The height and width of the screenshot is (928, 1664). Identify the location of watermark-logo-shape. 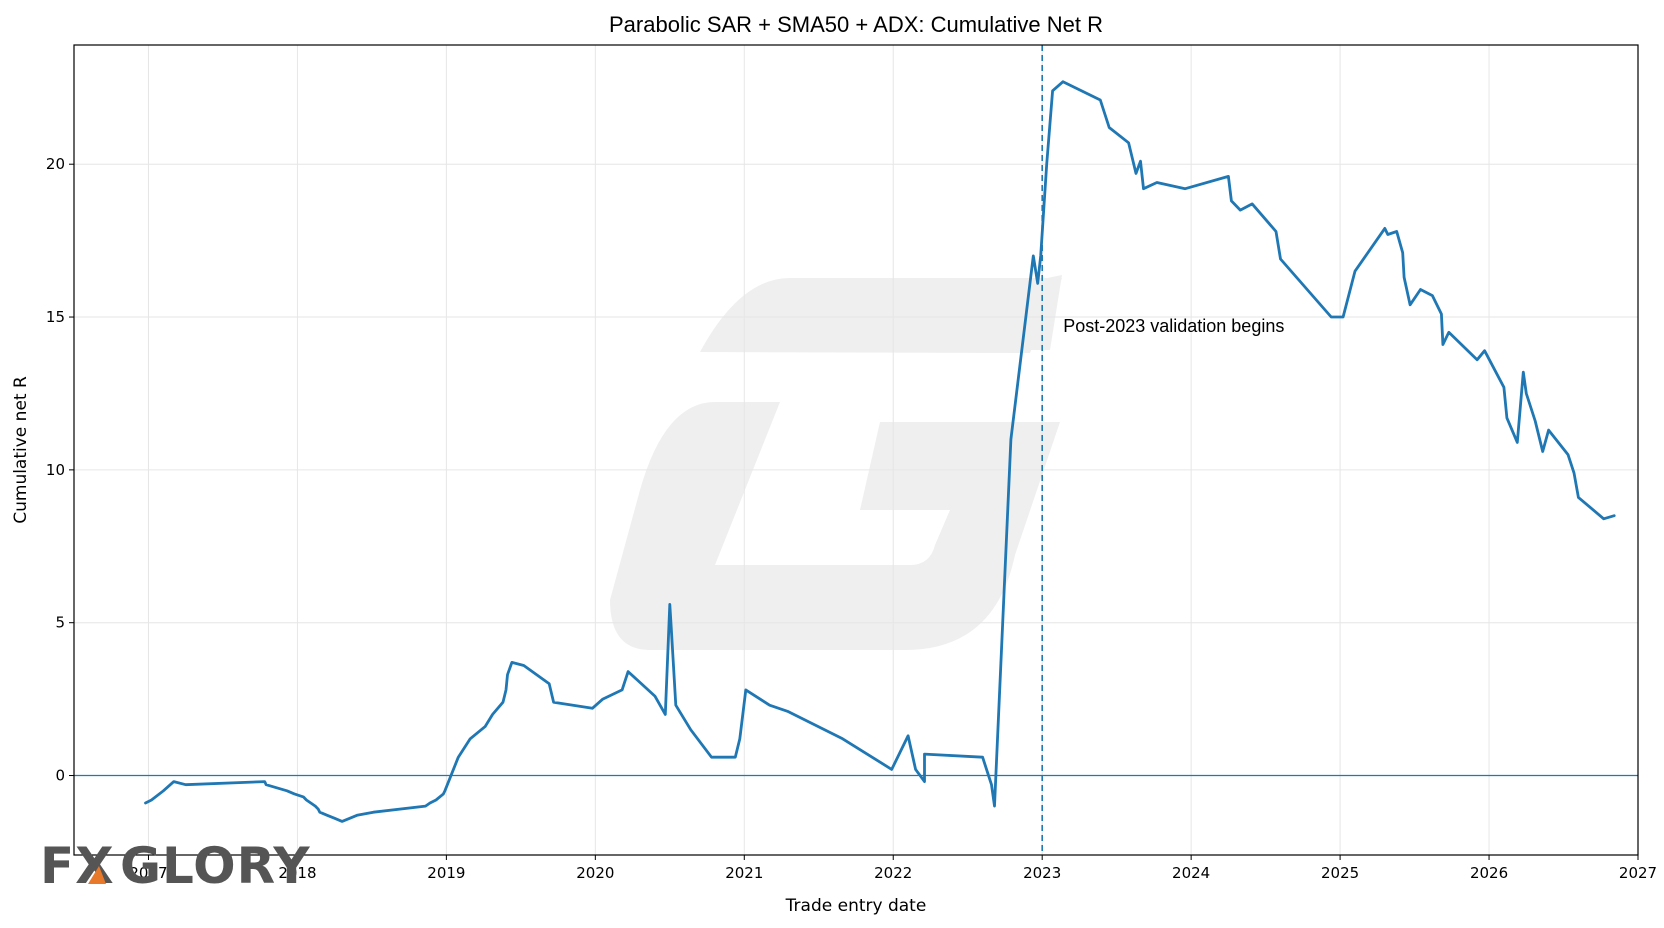
(836, 462).